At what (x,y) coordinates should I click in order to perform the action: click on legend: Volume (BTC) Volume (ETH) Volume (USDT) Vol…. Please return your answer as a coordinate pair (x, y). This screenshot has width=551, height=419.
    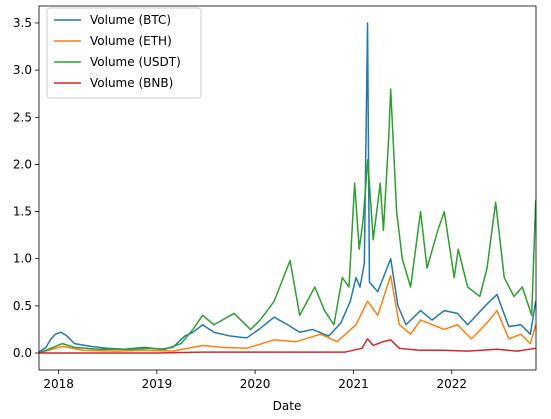
    Looking at the image, I should click on (124, 53).